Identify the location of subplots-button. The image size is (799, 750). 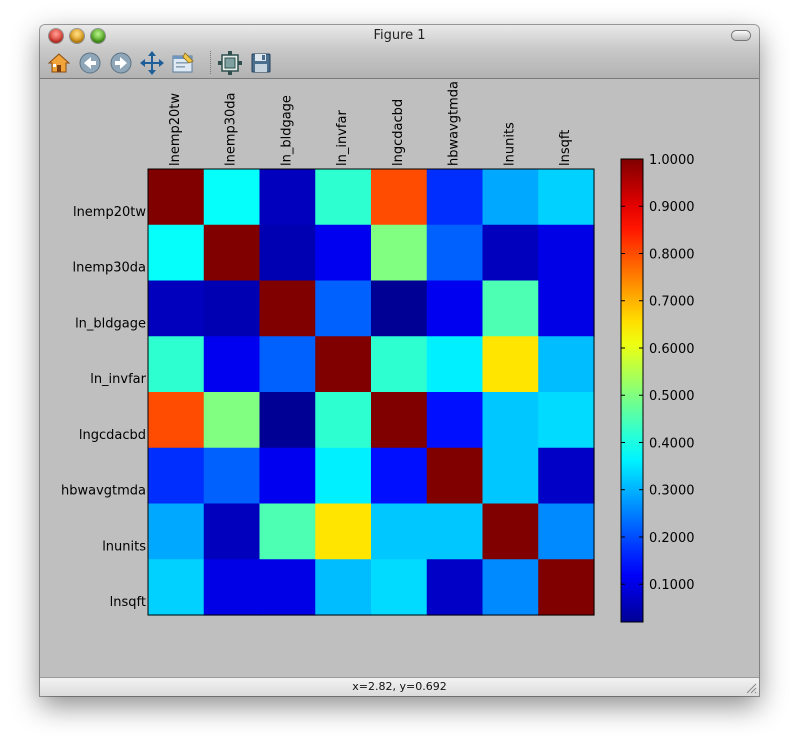
(229, 62).